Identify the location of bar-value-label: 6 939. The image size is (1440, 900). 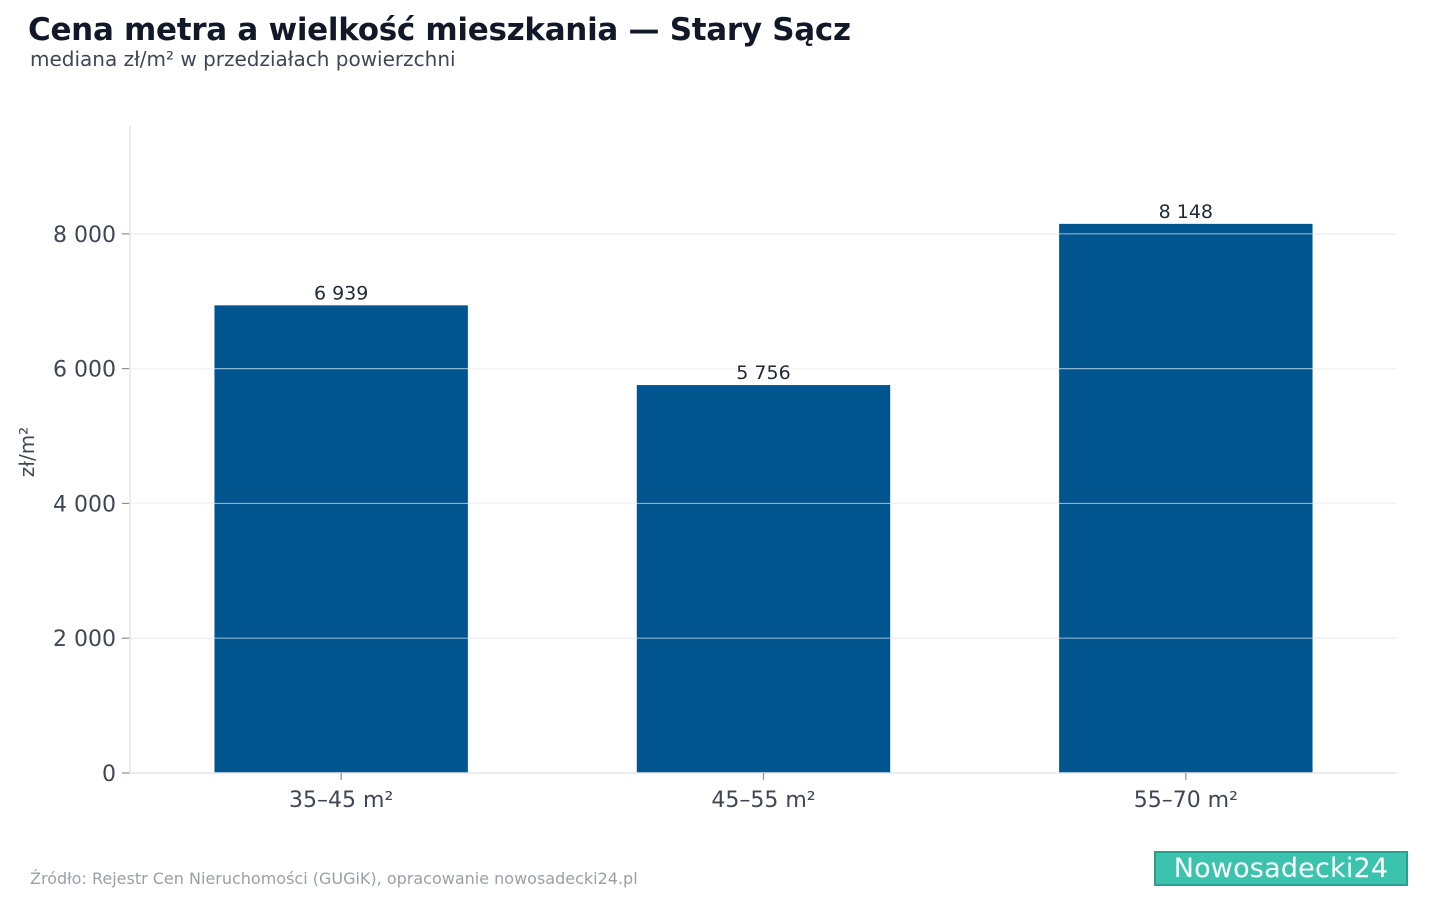
(341, 293).